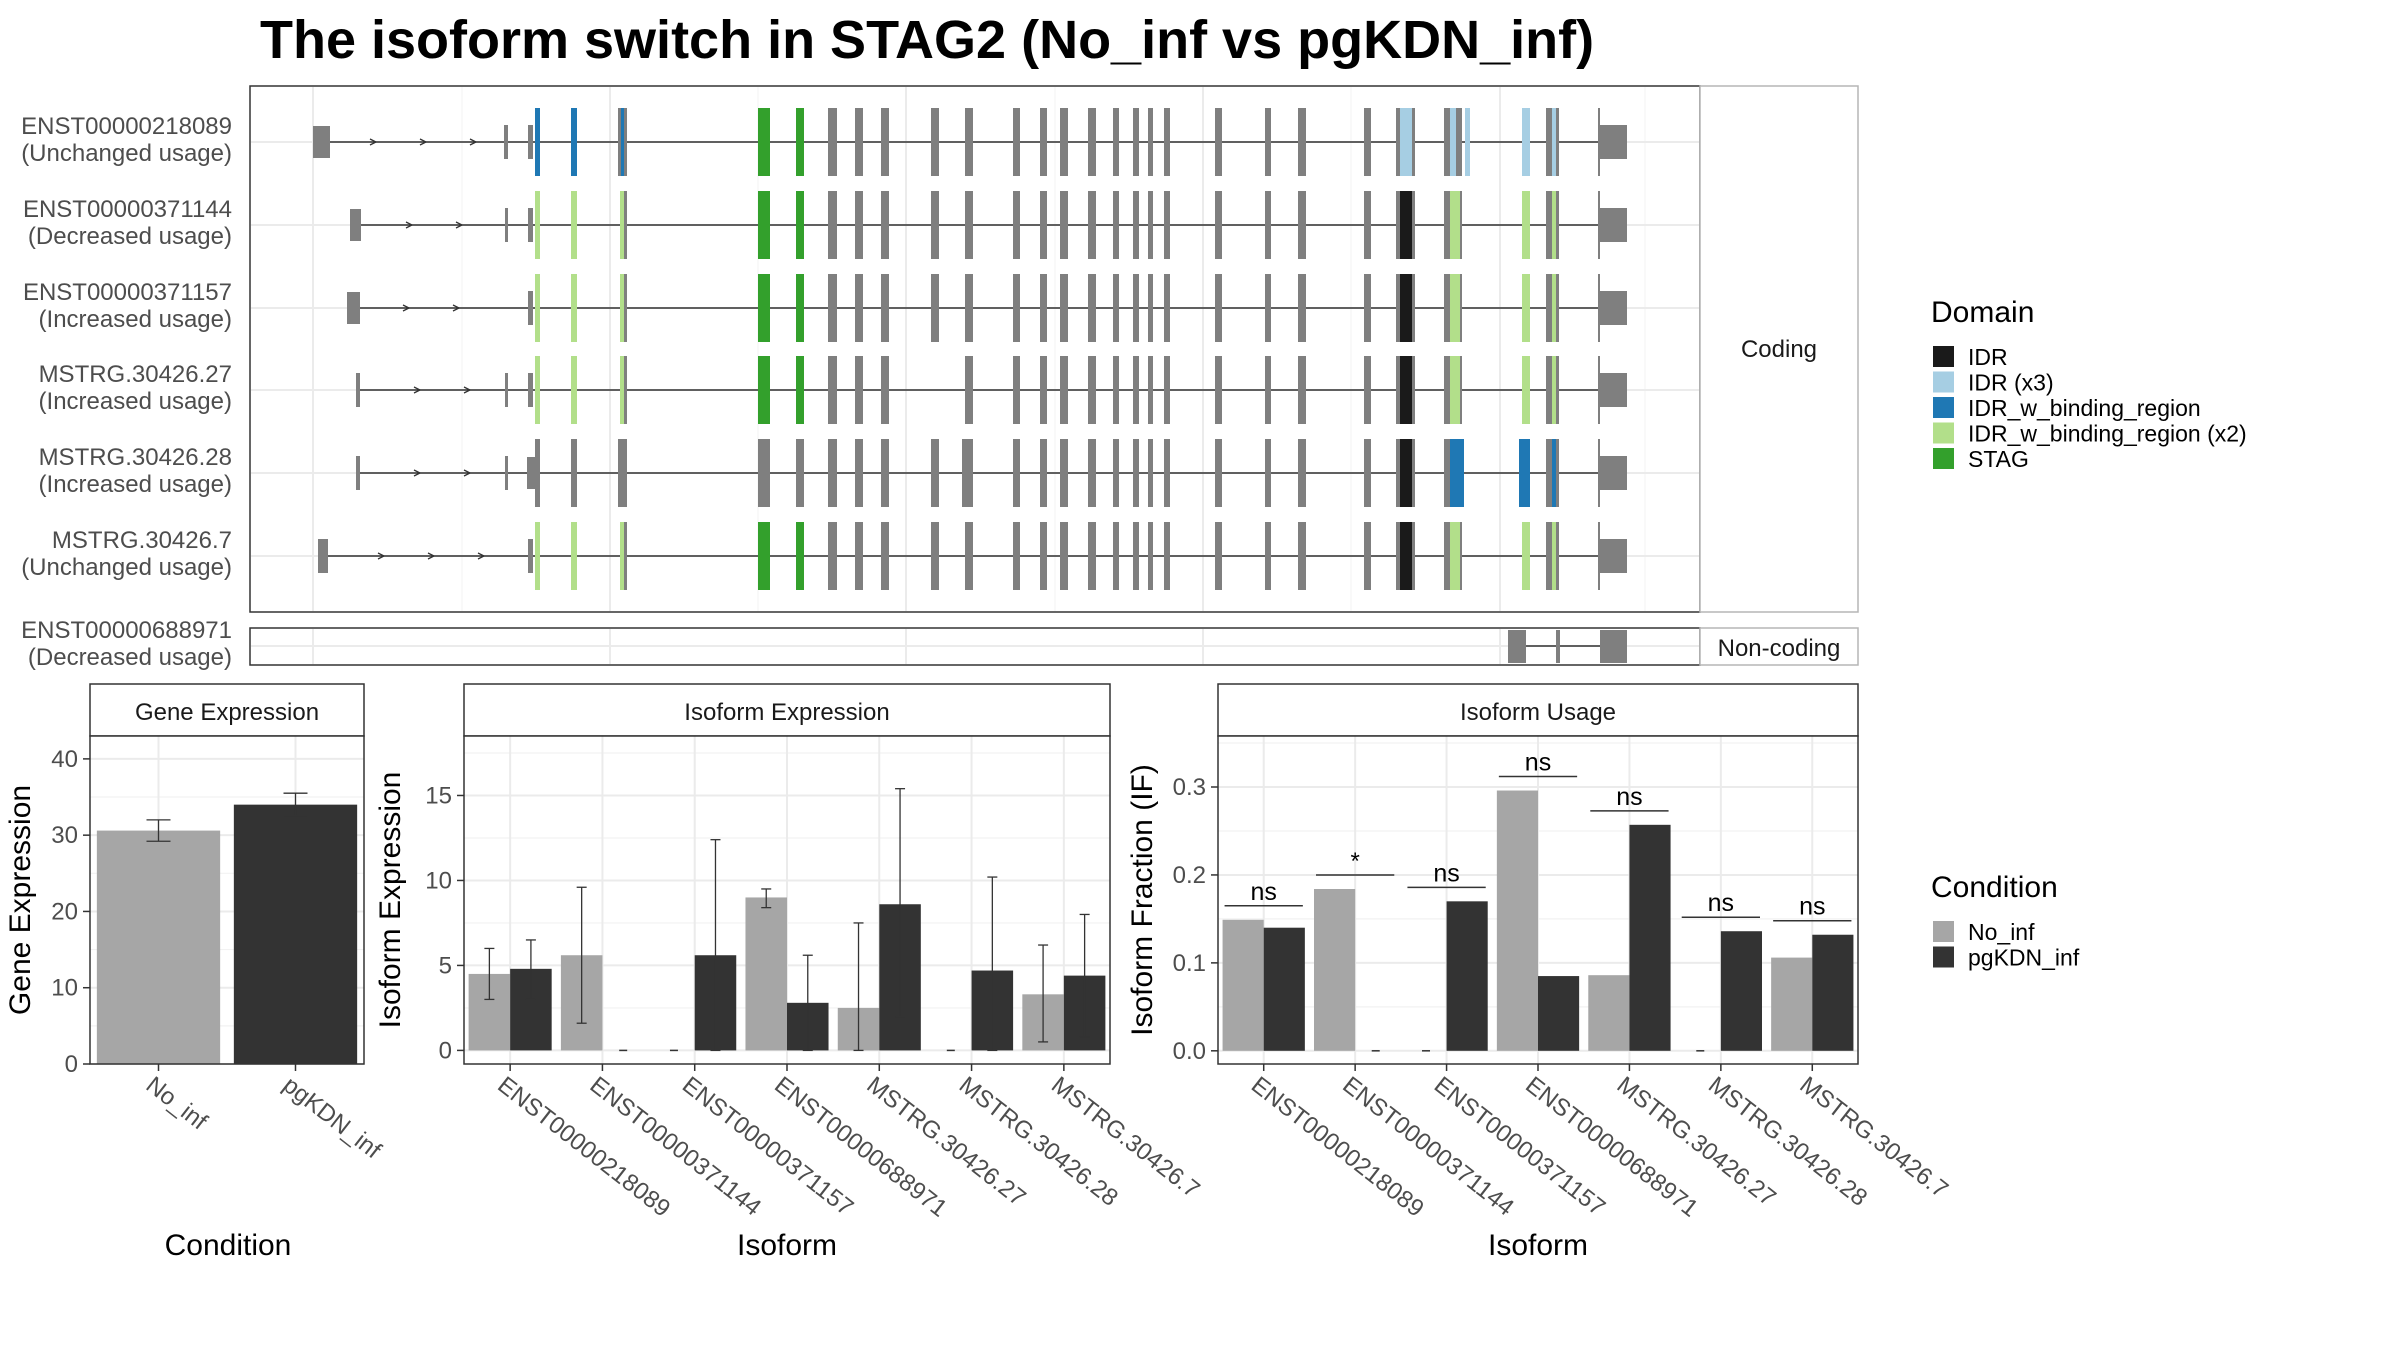 This screenshot has width=2400, height=1350. What do you see at coordinates (20, 900) in the screenshot?
I see `y-axis-title: Gene Expression` at bounding box center [20, 900].